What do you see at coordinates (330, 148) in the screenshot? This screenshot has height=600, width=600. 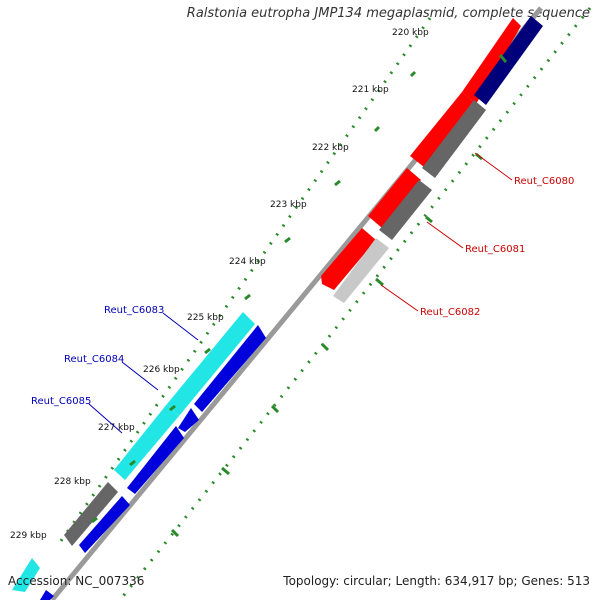 I see `tick-label-222: 222 kbp` at bounding box center [330, 148].